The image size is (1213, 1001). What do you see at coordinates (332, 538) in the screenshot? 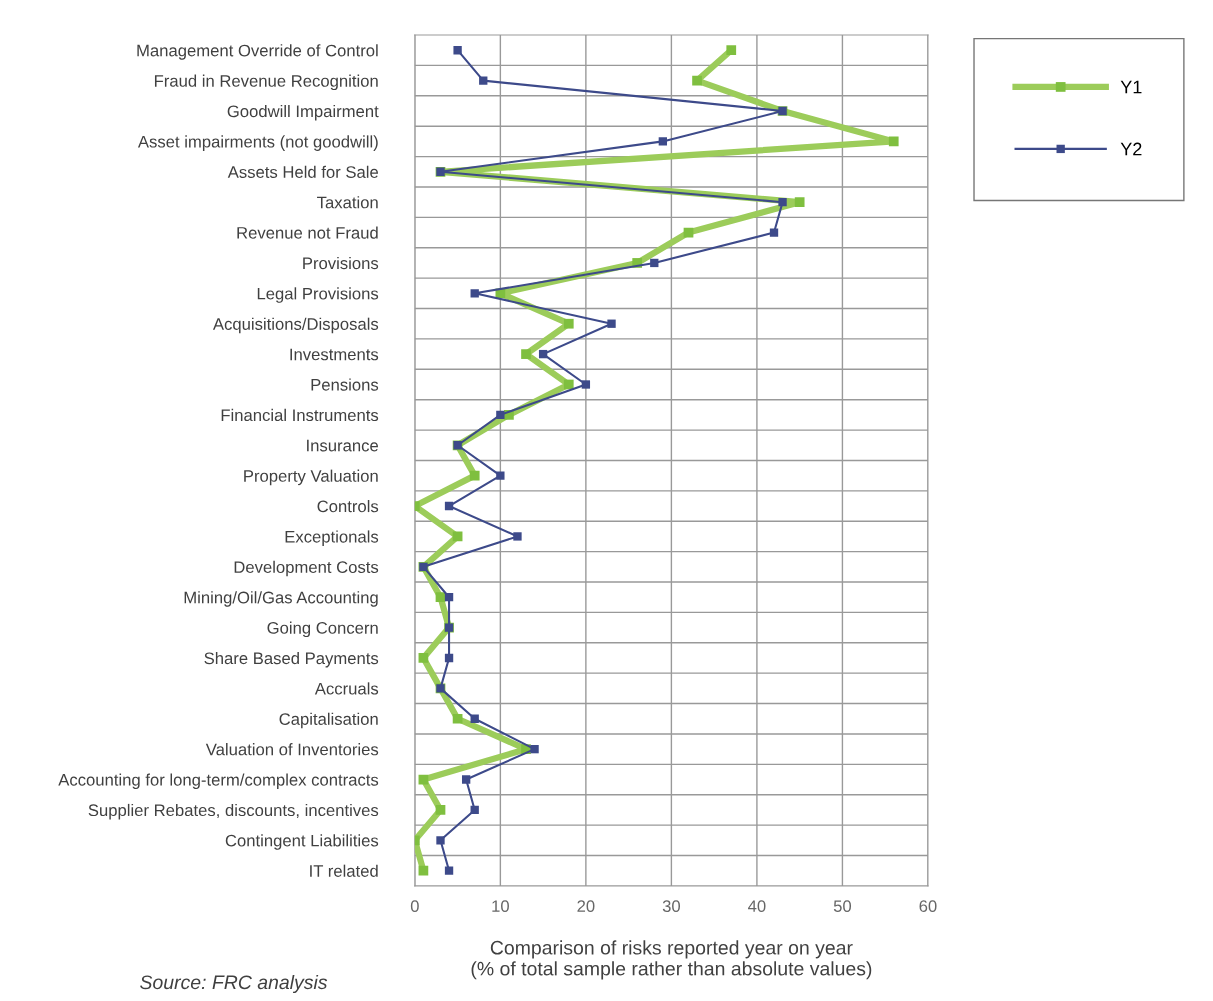
I see `y-tick-label: Exceptionals` at bounding box center [332, 538].